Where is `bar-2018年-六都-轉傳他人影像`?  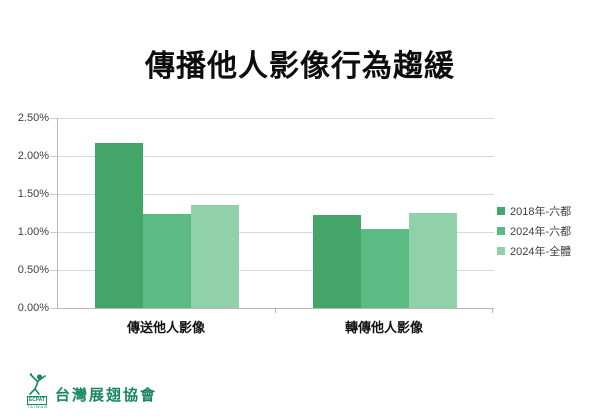 bar-2018年-六都-轉傳他人影像 is located at coordinates (336, 261).